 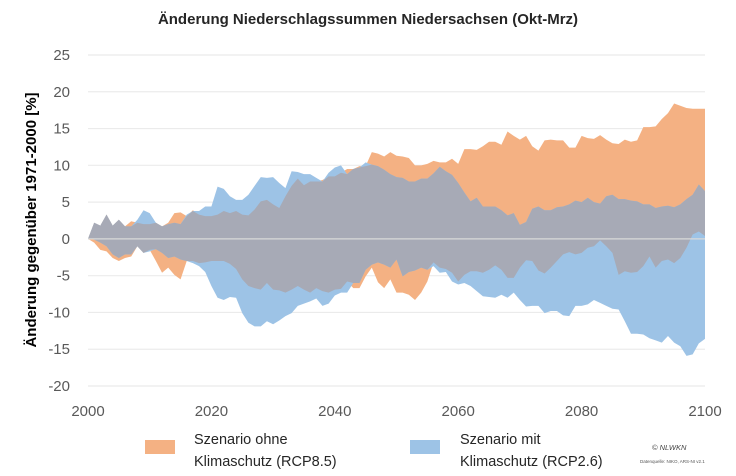 I want to click on y-tick-label: 25, so click(x=61, y=55).